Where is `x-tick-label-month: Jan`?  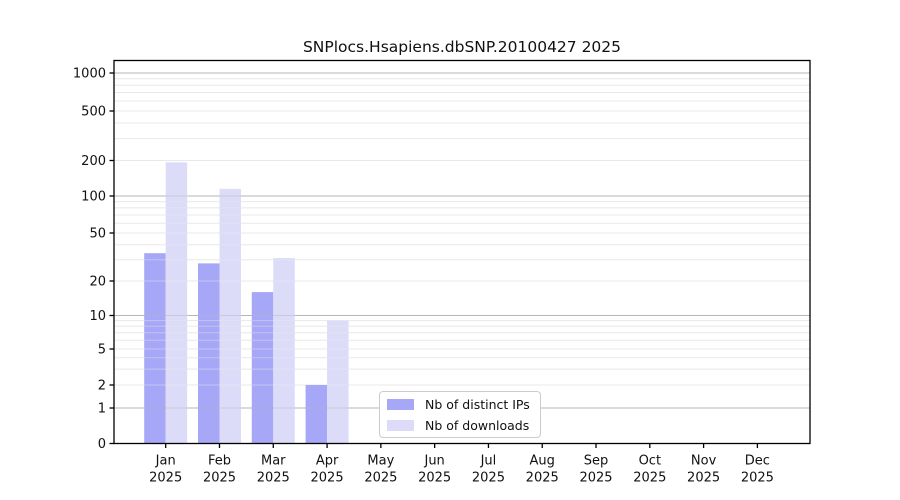
x-tick-label-month: Jan is located at coordinates (165, 461).